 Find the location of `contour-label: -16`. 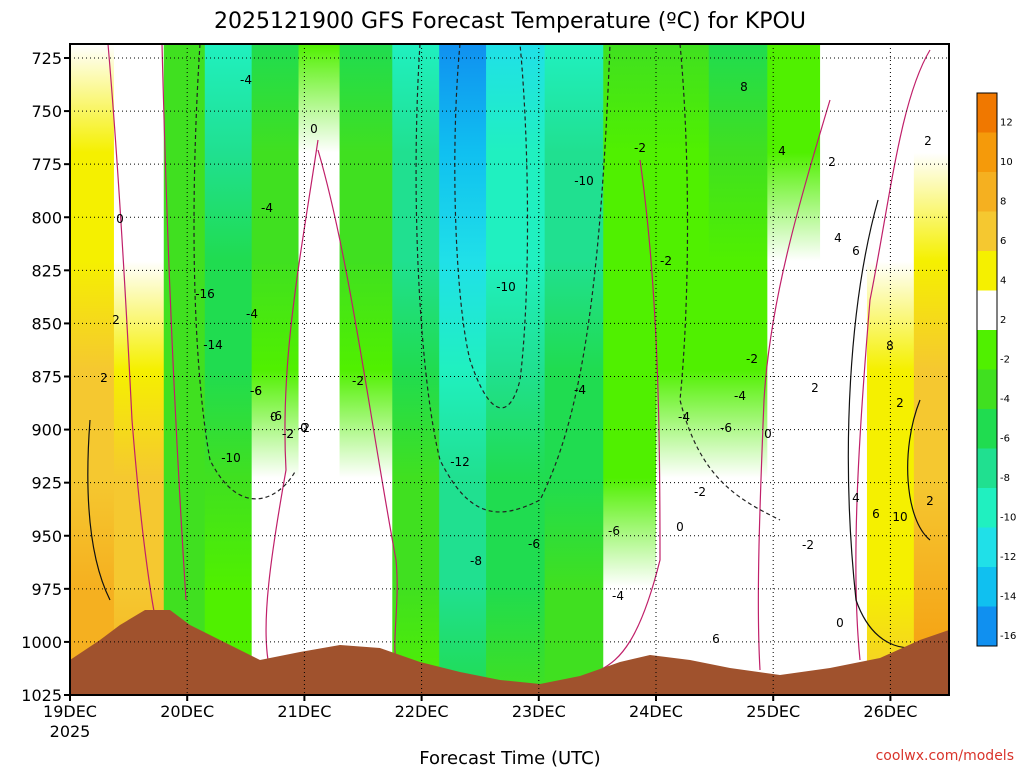

contour-label: -16 is located at coordinates (205, 294).